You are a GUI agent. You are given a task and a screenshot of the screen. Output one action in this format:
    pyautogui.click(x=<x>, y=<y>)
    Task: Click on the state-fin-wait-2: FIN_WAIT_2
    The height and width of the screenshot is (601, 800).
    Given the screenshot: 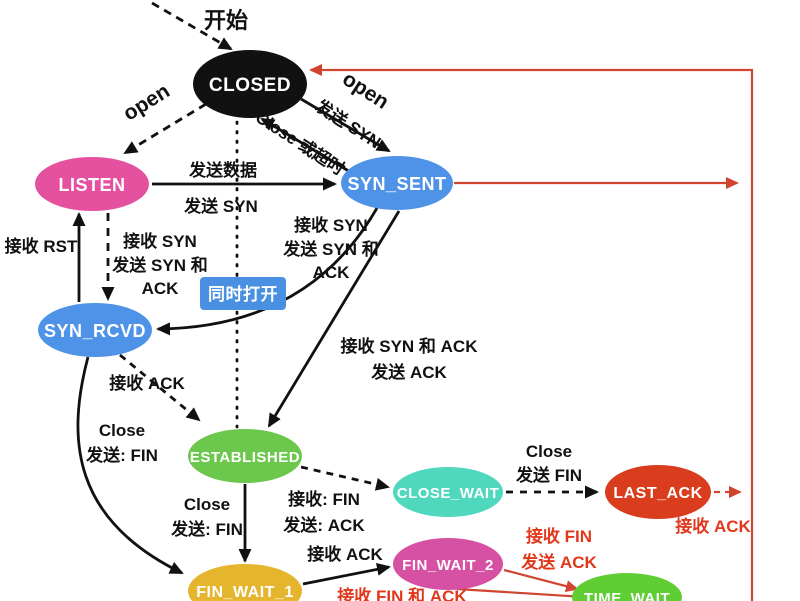 What is the action you would take?
    pyautogui.click(x=448, y=564)
    